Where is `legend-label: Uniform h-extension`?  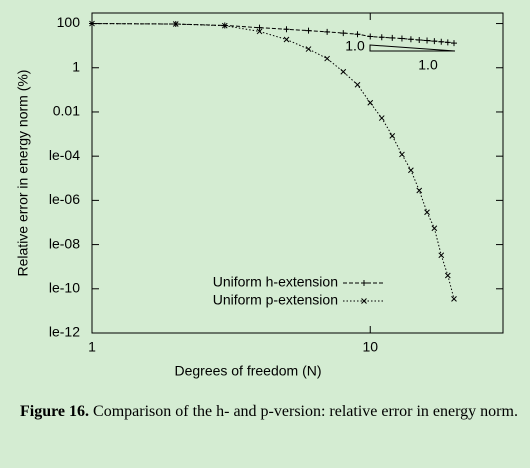 legend-label: Uniform h-extension is located at coordinates (275, 282).